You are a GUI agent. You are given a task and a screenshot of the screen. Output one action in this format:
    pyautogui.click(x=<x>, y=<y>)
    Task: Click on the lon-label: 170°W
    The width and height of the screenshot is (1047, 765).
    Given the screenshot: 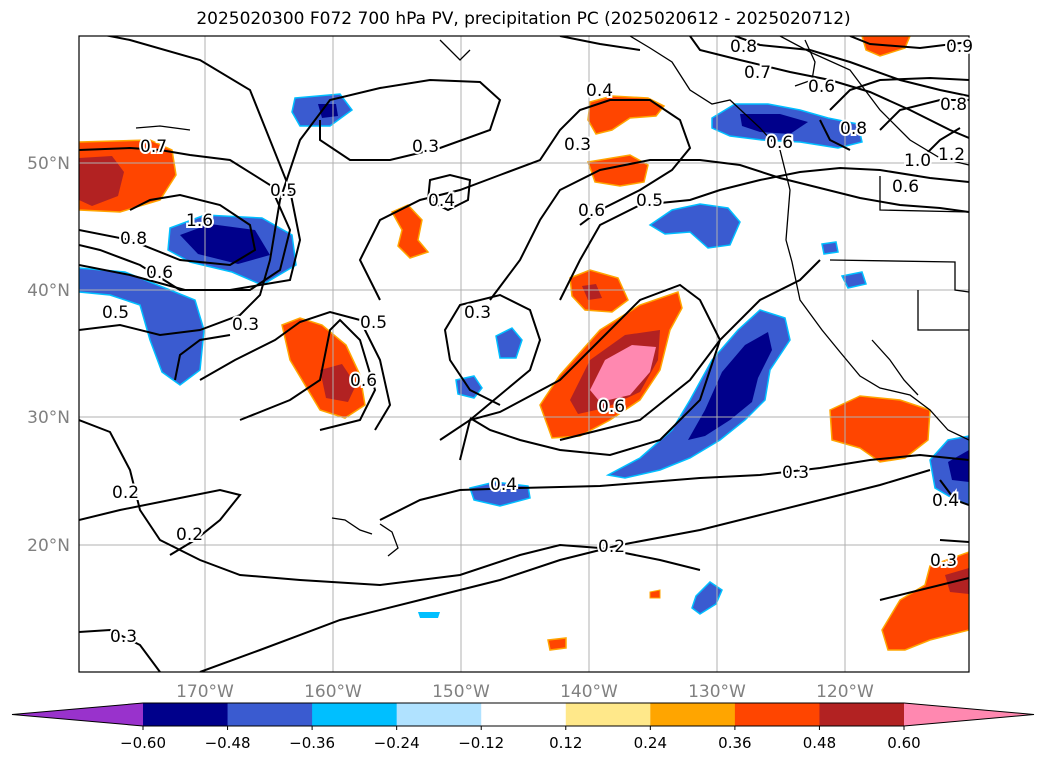 What is the action you would take?
    pyautogui.click(x=205, y=692)
    